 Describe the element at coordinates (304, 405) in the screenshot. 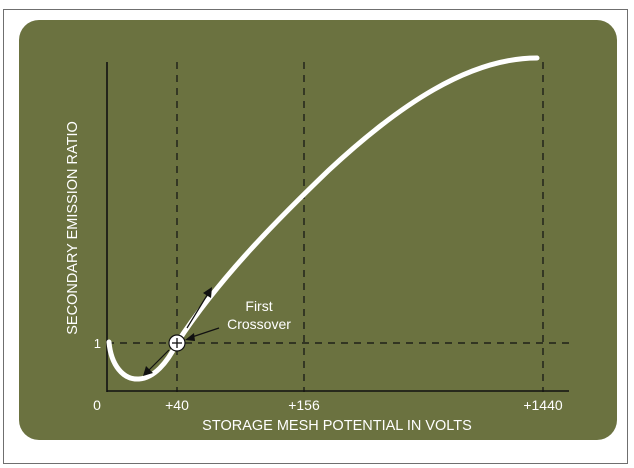

I see `x-tick-label-156: +156` at that location.